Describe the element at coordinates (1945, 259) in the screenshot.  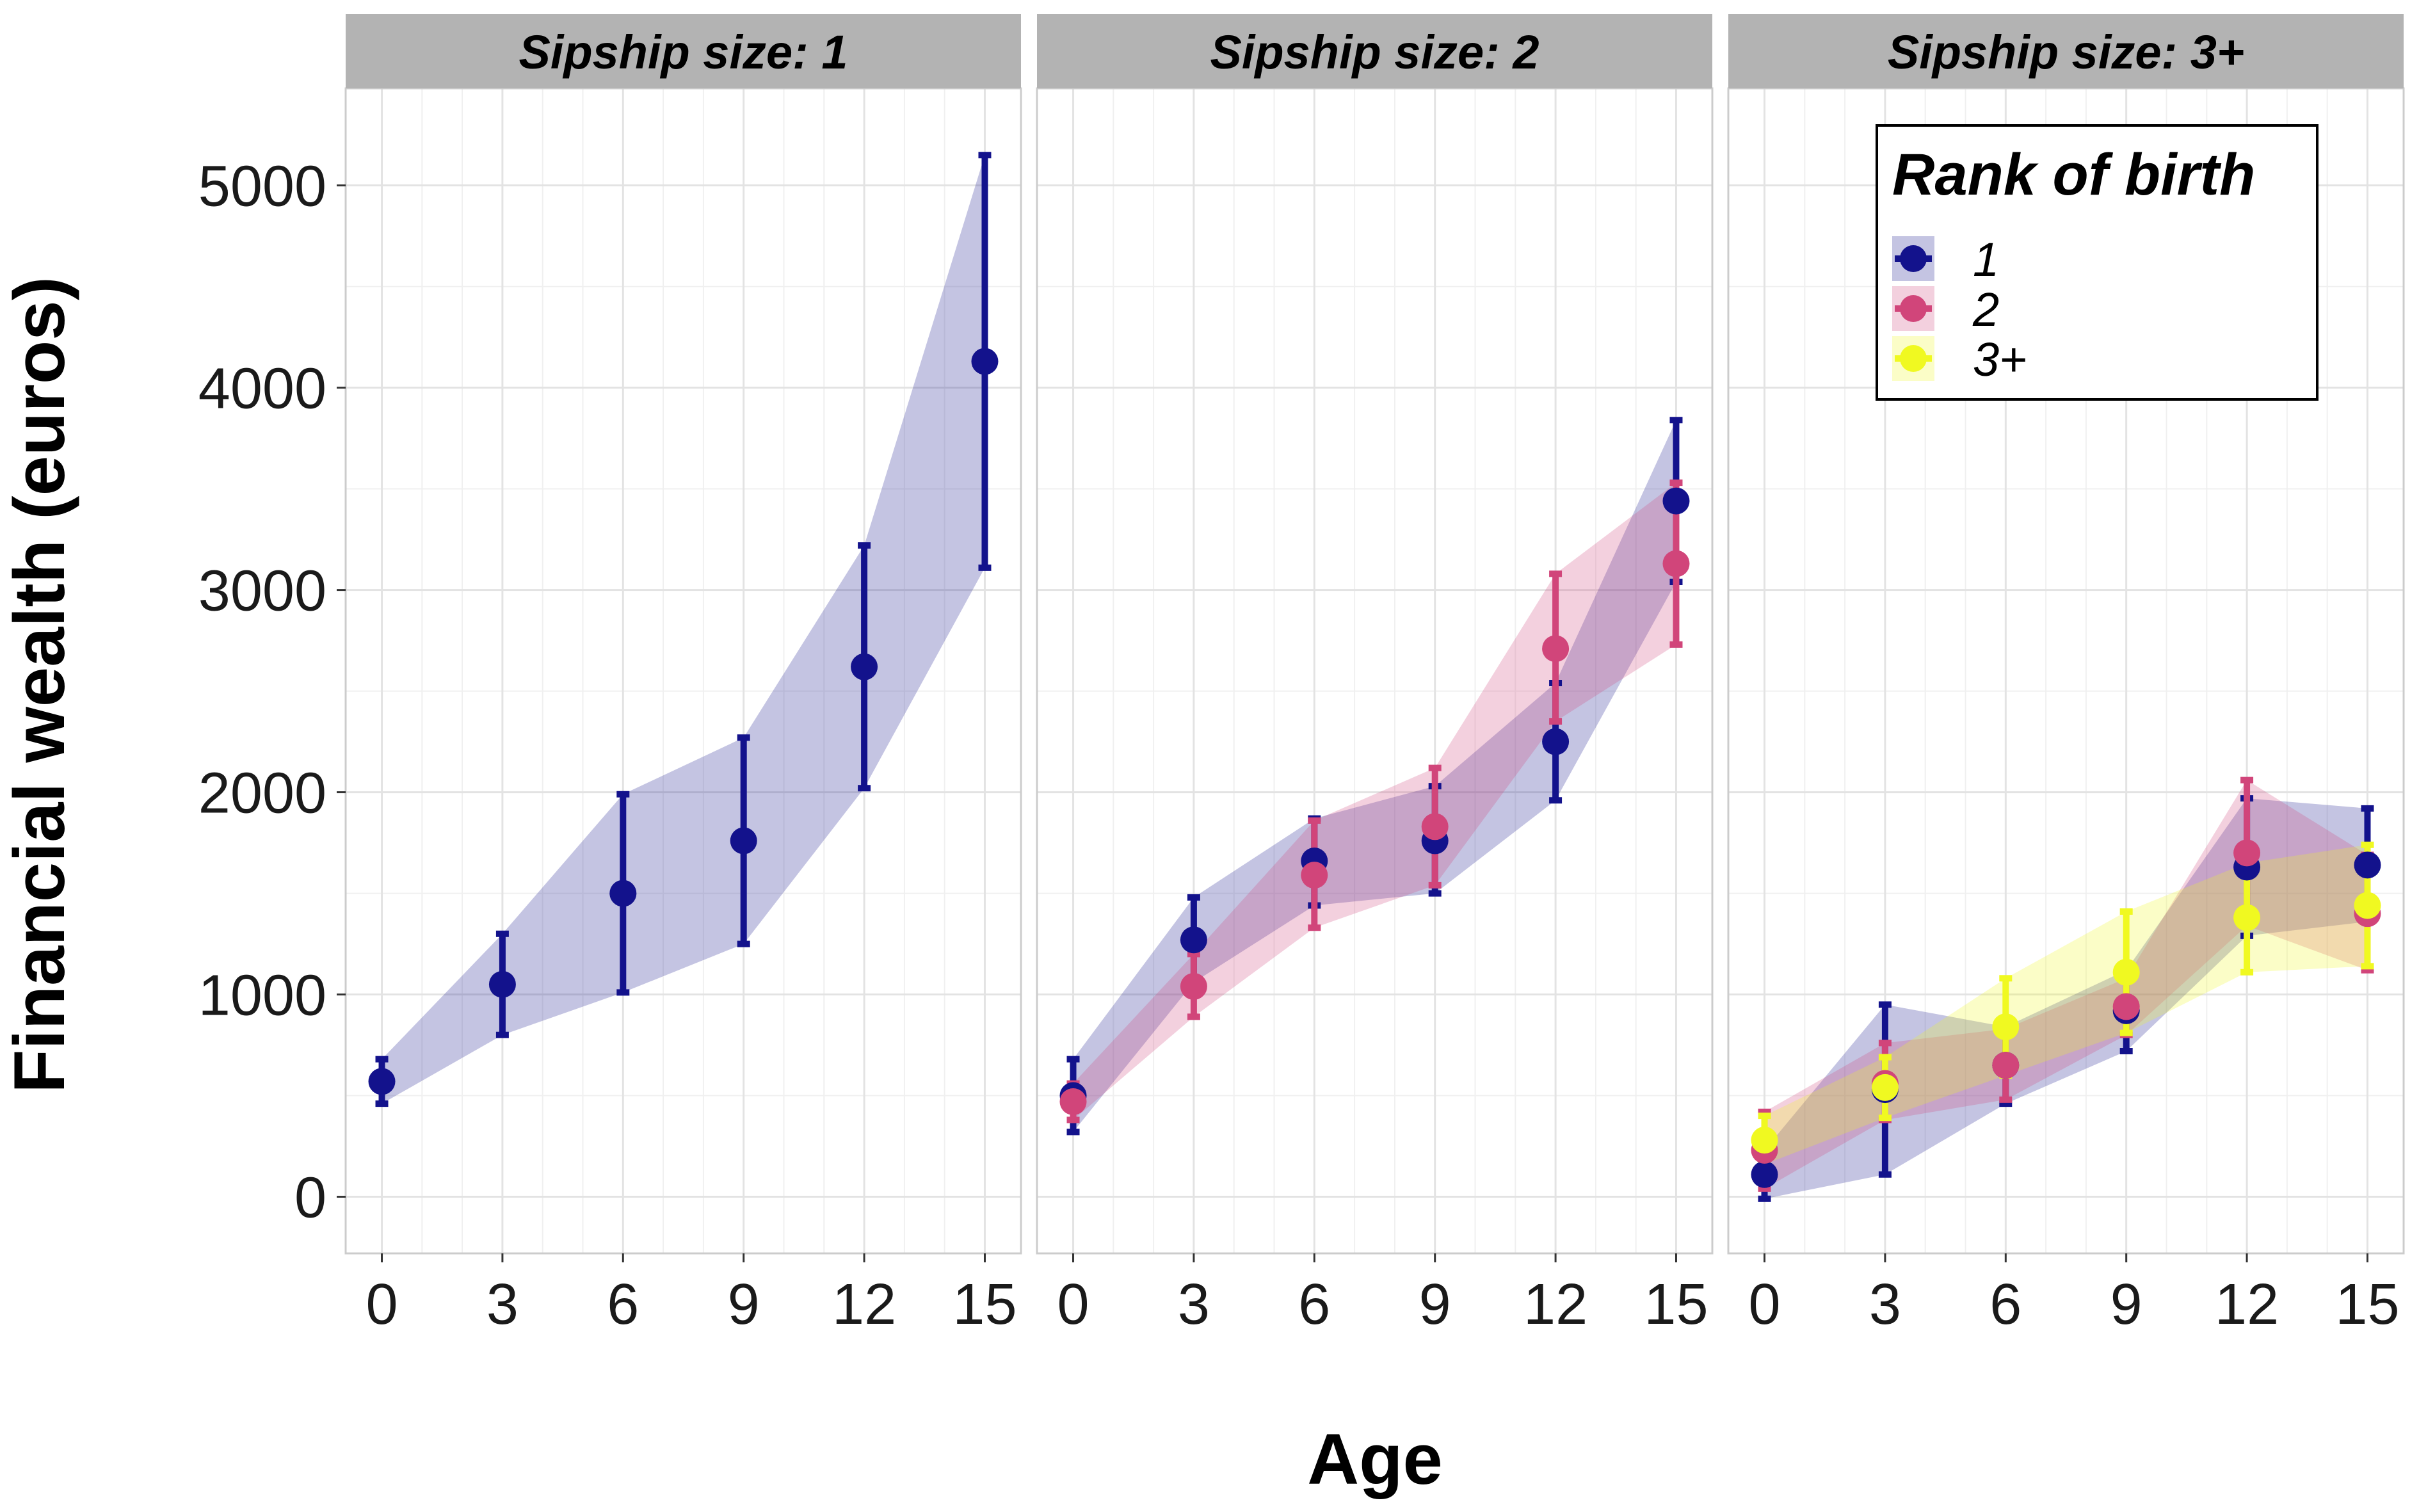
I see `legend-entry-1: 1` at that location.